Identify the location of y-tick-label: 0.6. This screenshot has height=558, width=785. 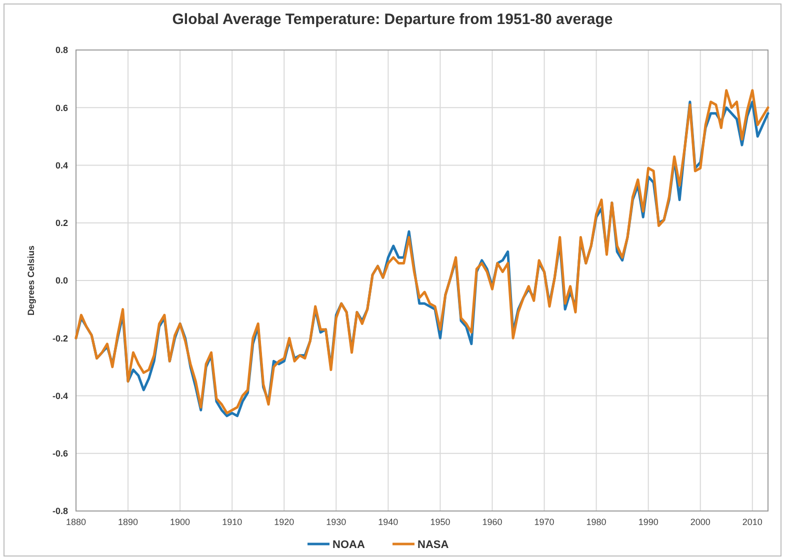
(61, 107).